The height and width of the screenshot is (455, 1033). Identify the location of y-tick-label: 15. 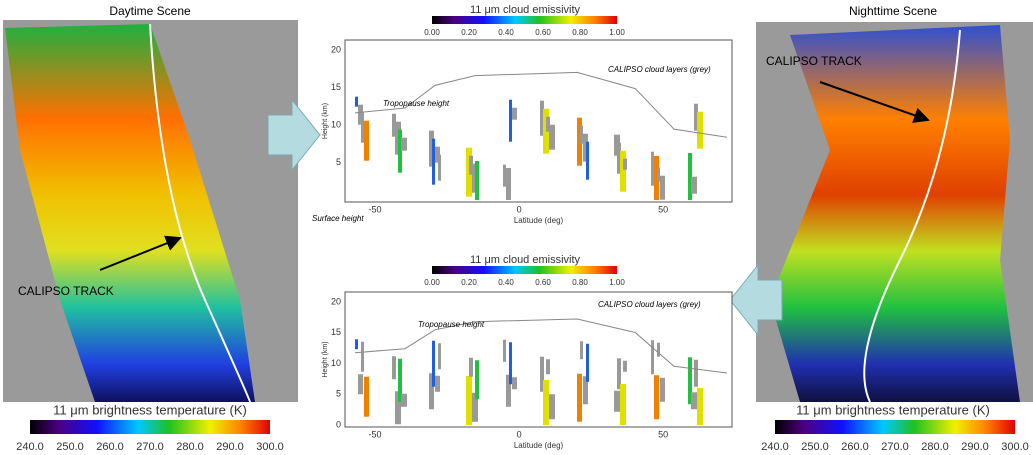
(336, 332).